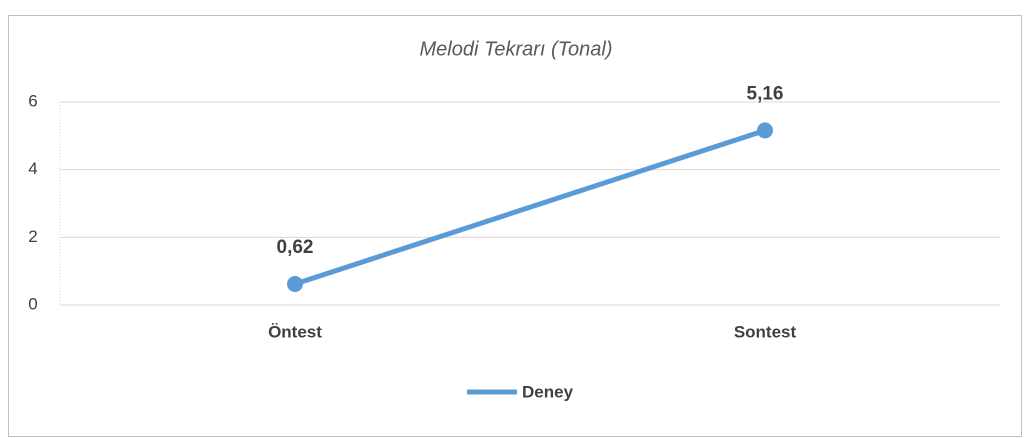  I want to click on y-tick-label: 0, so click(32, 303).